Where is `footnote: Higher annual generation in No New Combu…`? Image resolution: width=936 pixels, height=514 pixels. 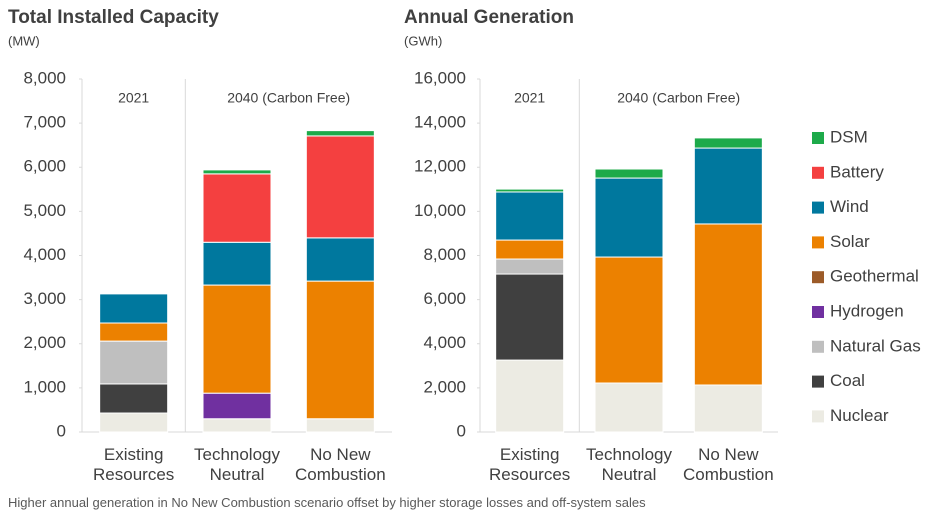 footnote: Higher annual generation in No New Combu… is located at coordinates (327, 502).